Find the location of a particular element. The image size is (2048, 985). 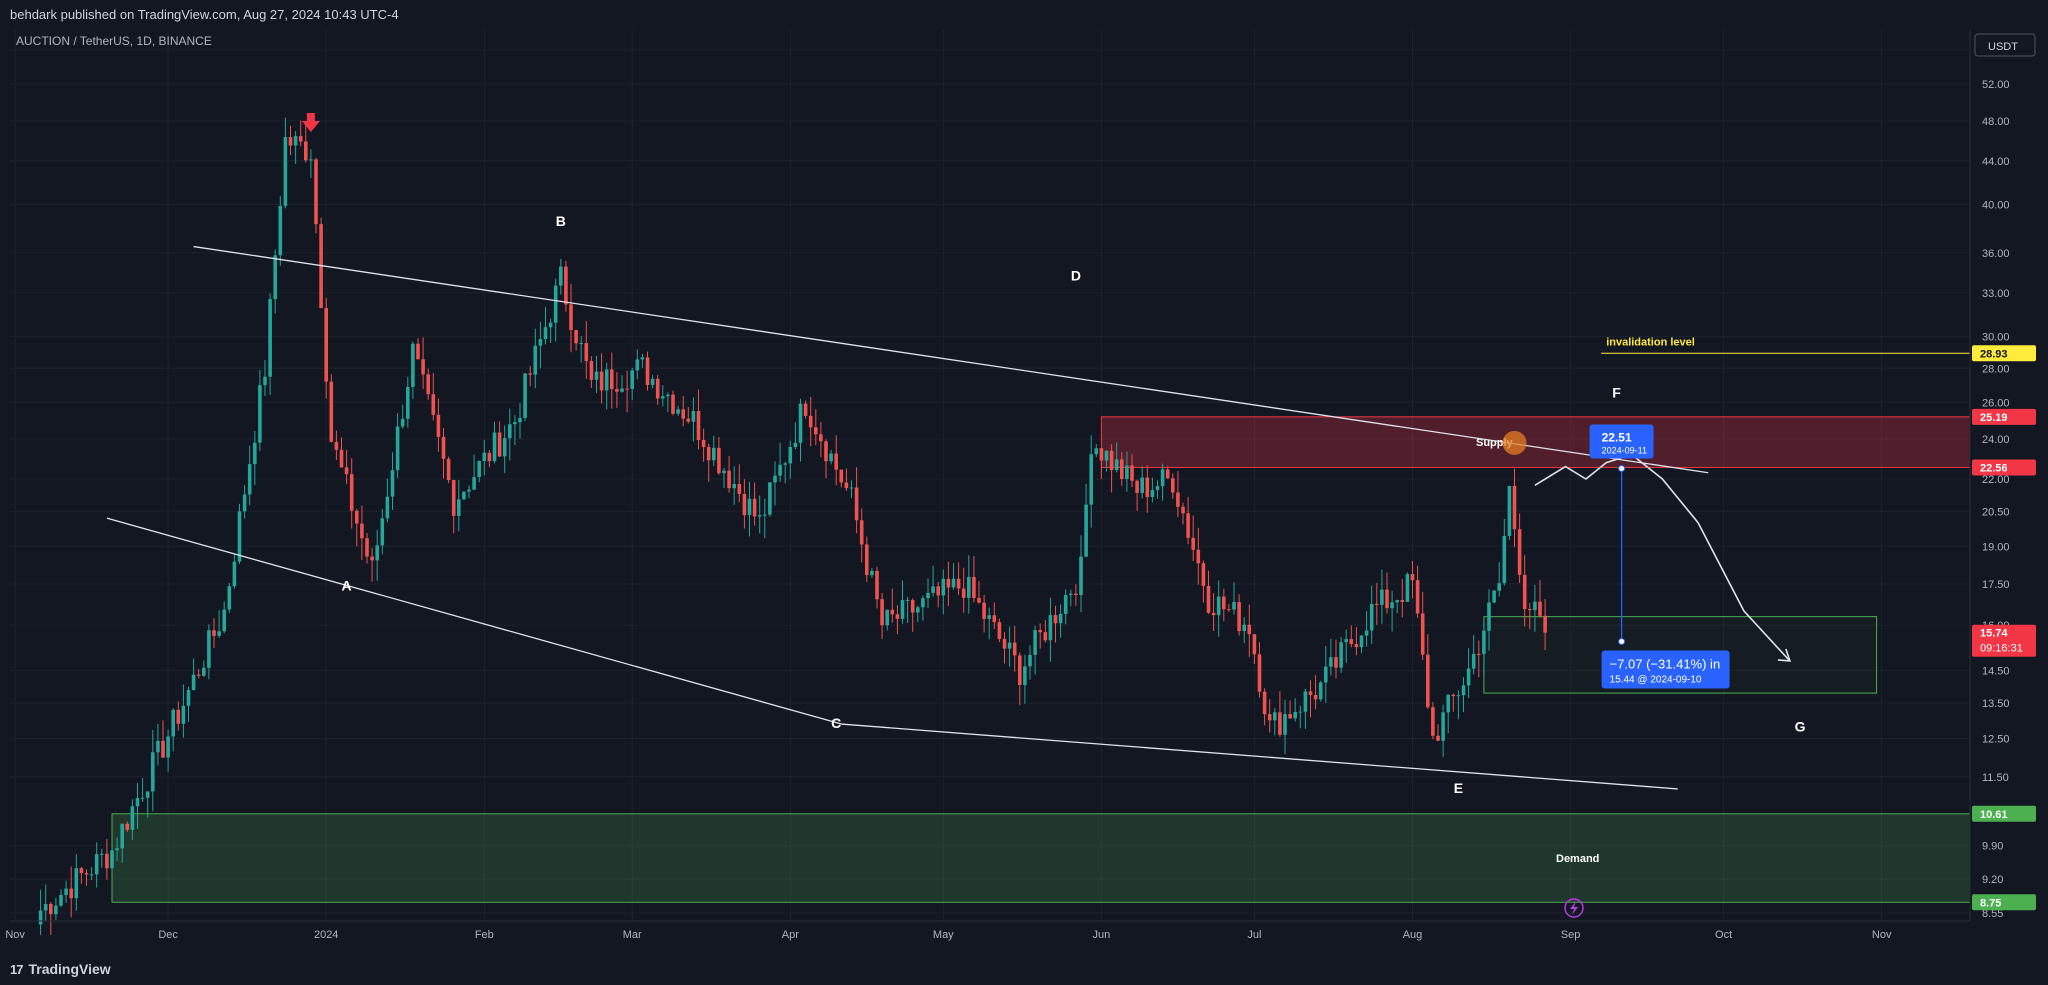

time-tick-label: Aug is located at coordinates (1413, 935).